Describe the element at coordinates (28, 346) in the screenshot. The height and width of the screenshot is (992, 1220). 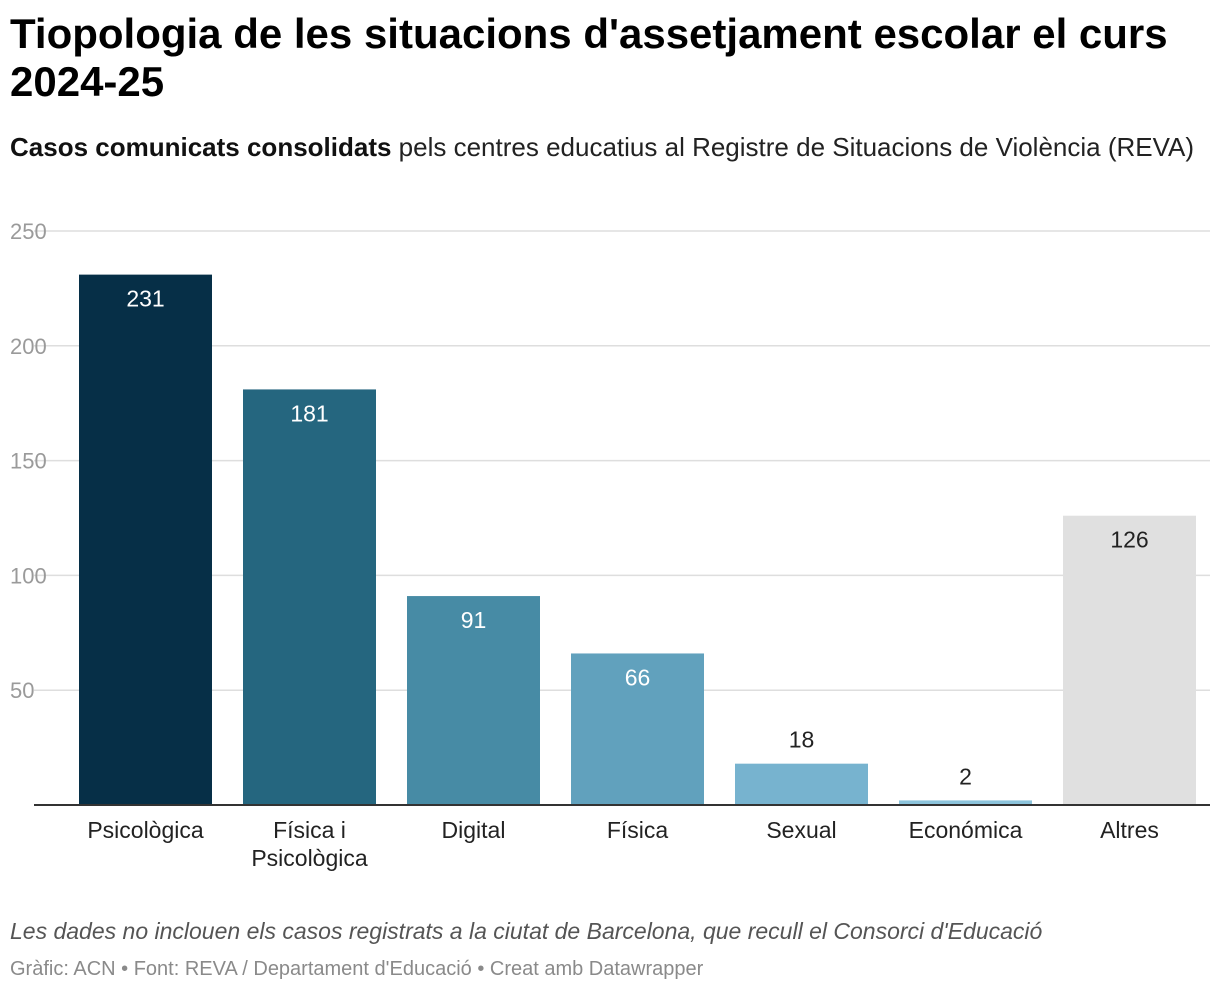
I see `y-tick-label-200: 200` at that location.